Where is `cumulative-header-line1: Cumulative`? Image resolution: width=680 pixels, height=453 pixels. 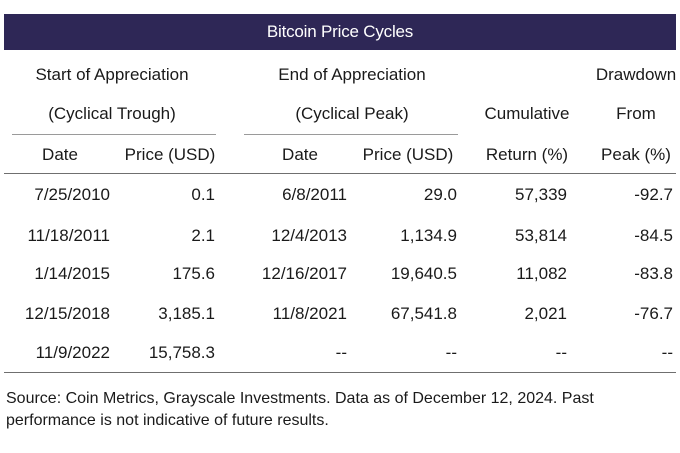
cumulative-header-line1: Cumulative is located at coordinates (527, 113).